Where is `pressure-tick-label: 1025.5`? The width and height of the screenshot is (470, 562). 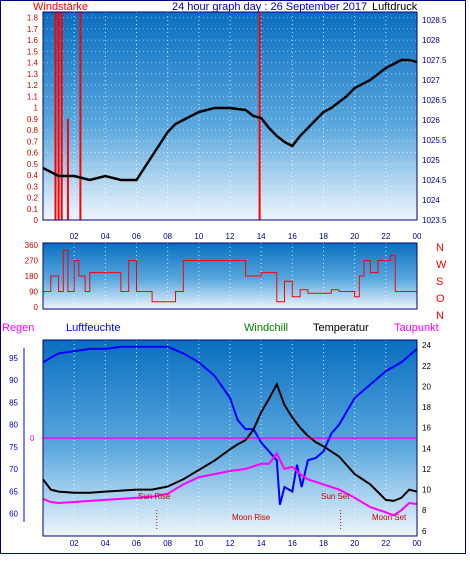 pressure-tick-label: 1025.5 is located at coordinates (434, 140).